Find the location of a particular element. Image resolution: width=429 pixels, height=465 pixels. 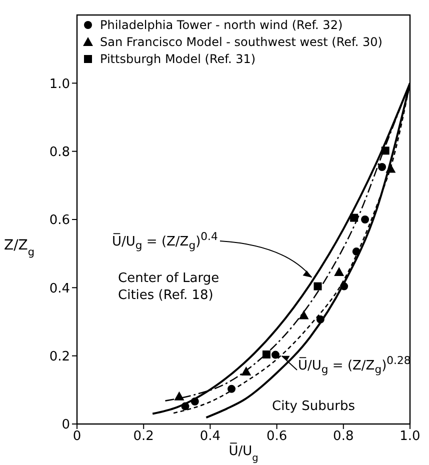

x-tick-label: 1.0 is located at coordinates (410, 436).